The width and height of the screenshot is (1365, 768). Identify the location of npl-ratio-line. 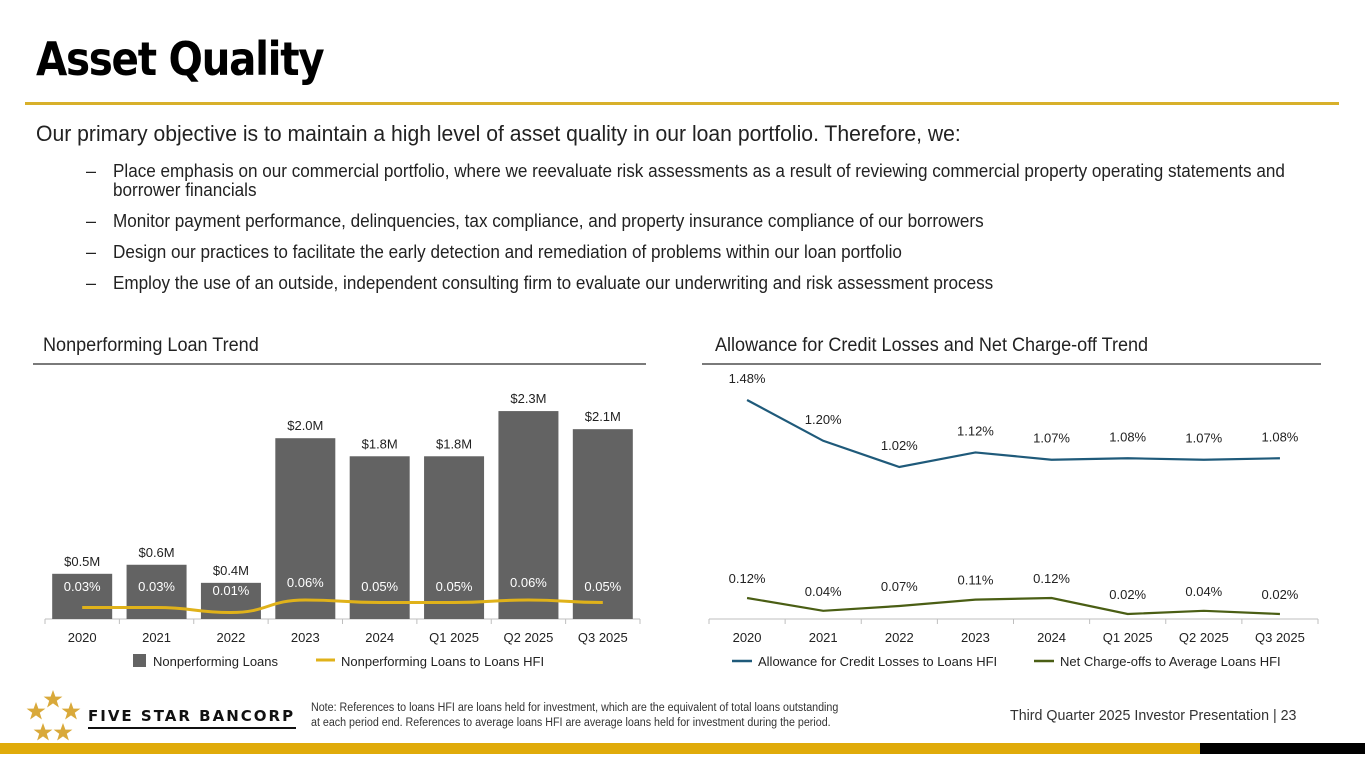
(342, 606).